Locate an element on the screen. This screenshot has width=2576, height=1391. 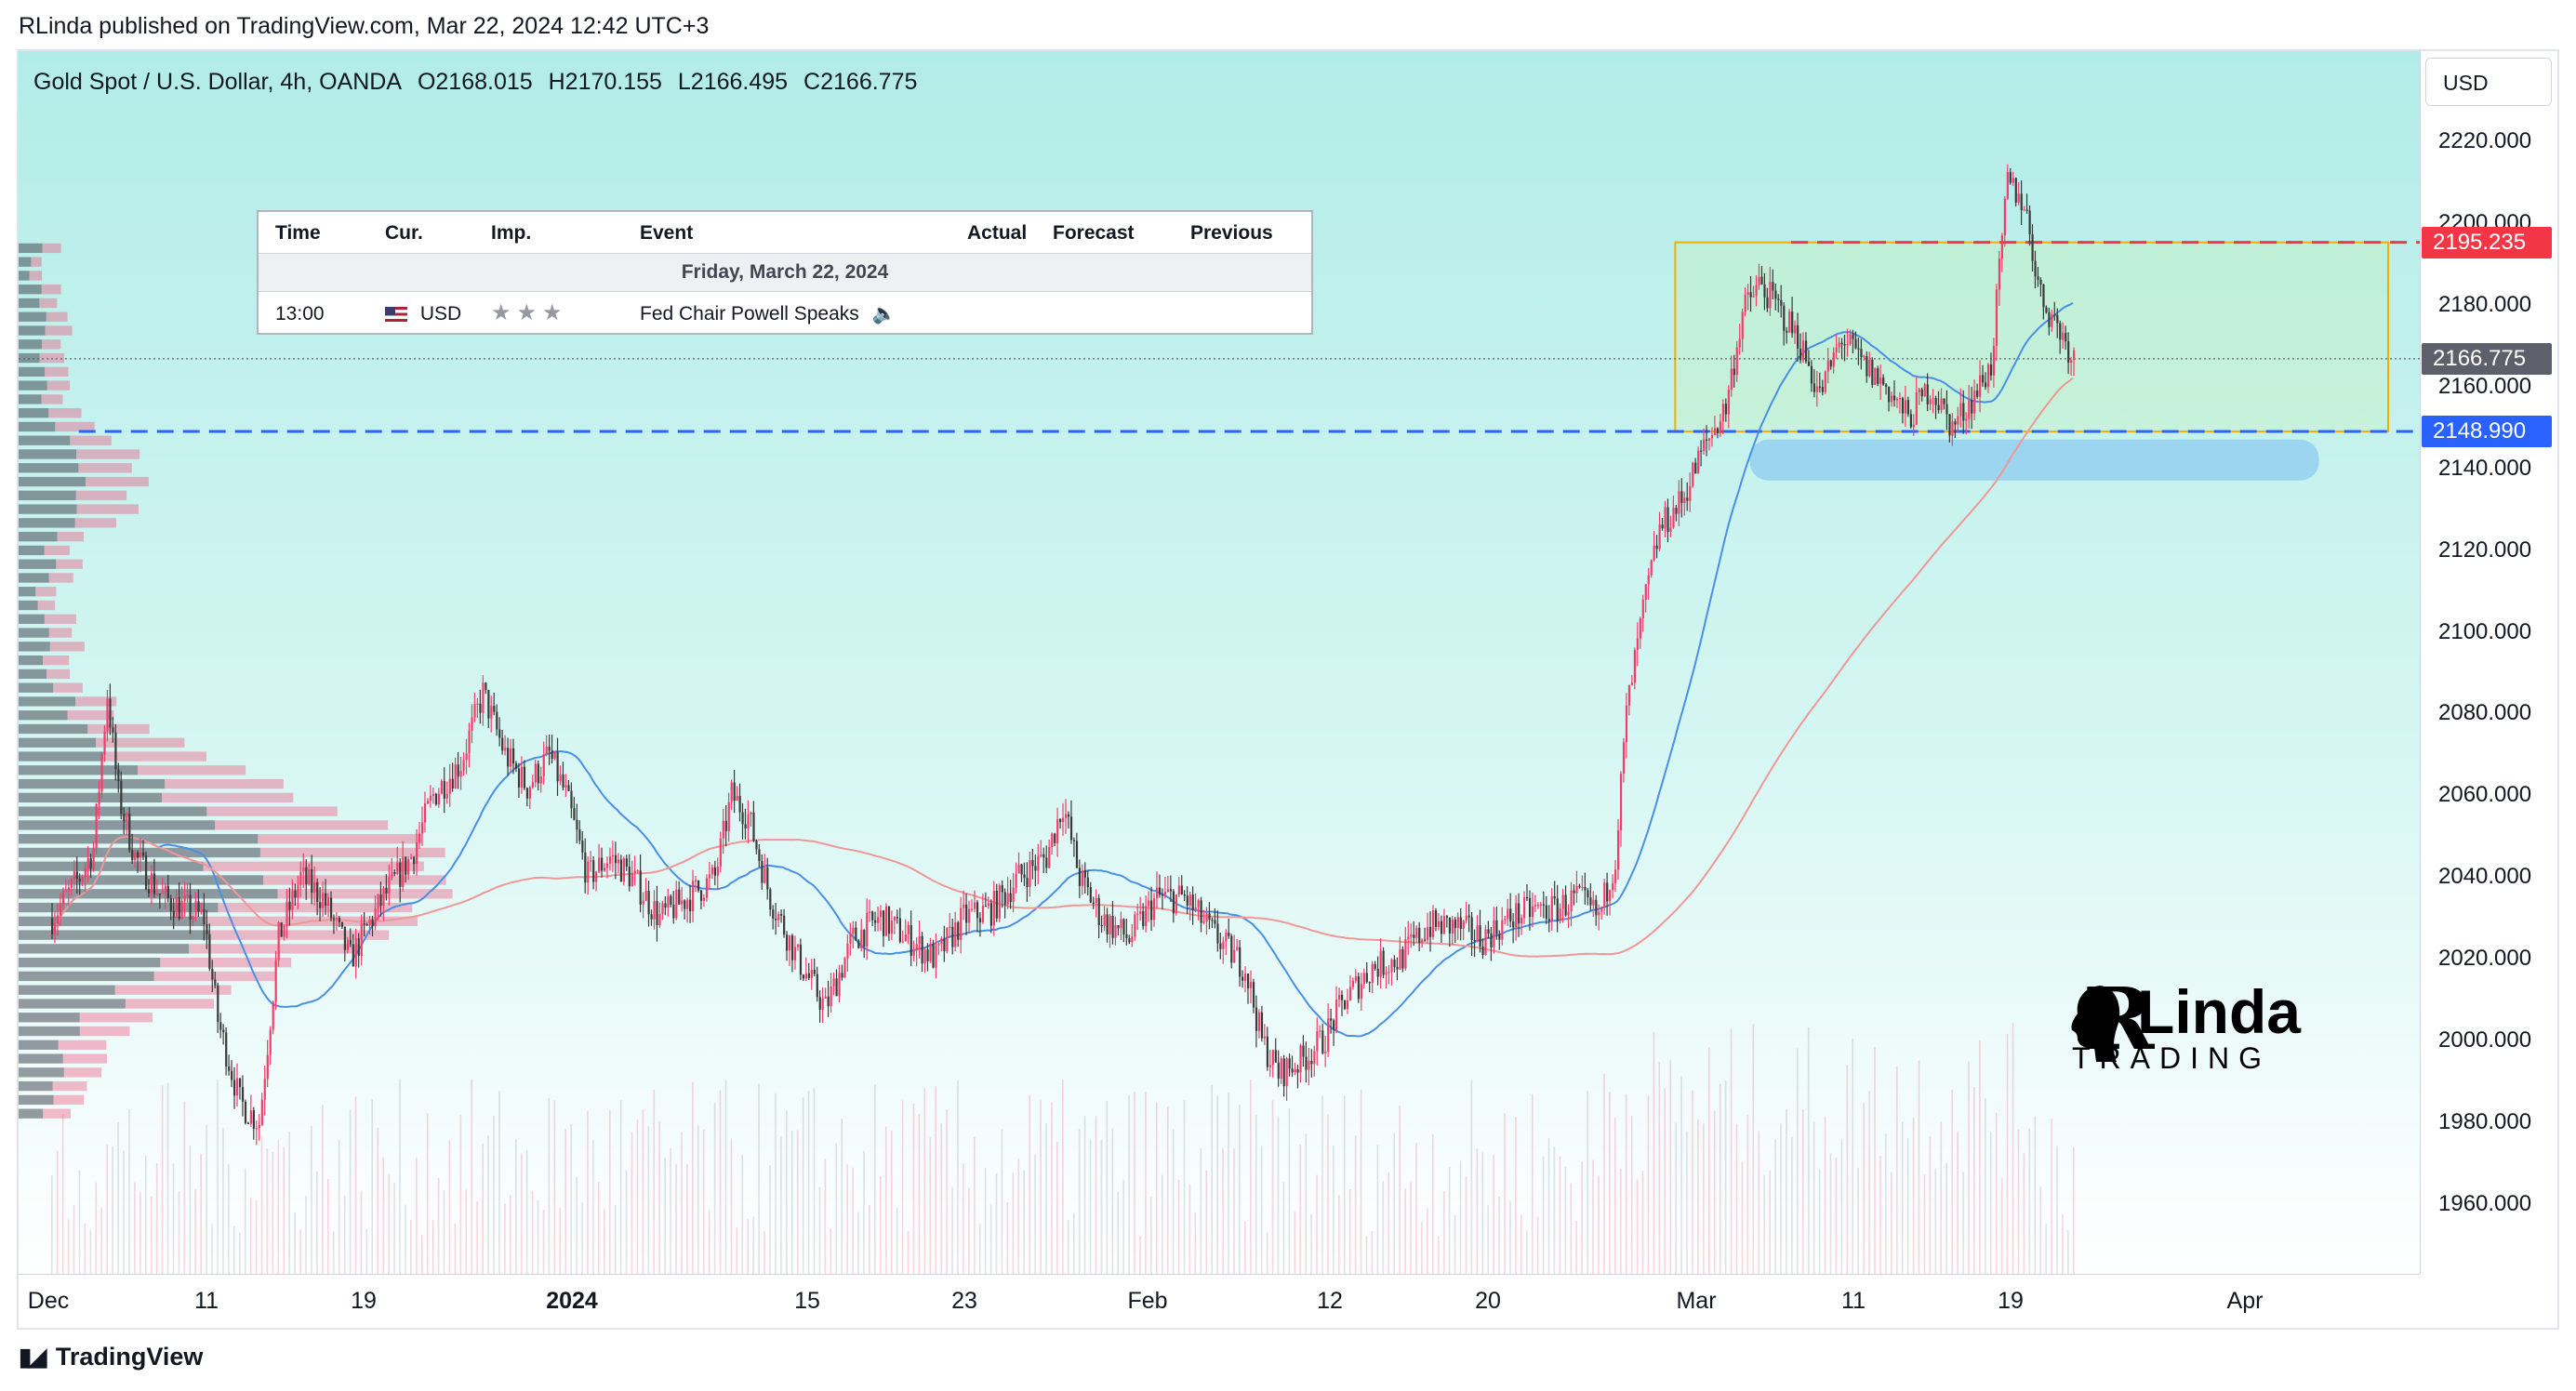
price-tick-label: 2180.000 is located at coordinates (2485, 304).